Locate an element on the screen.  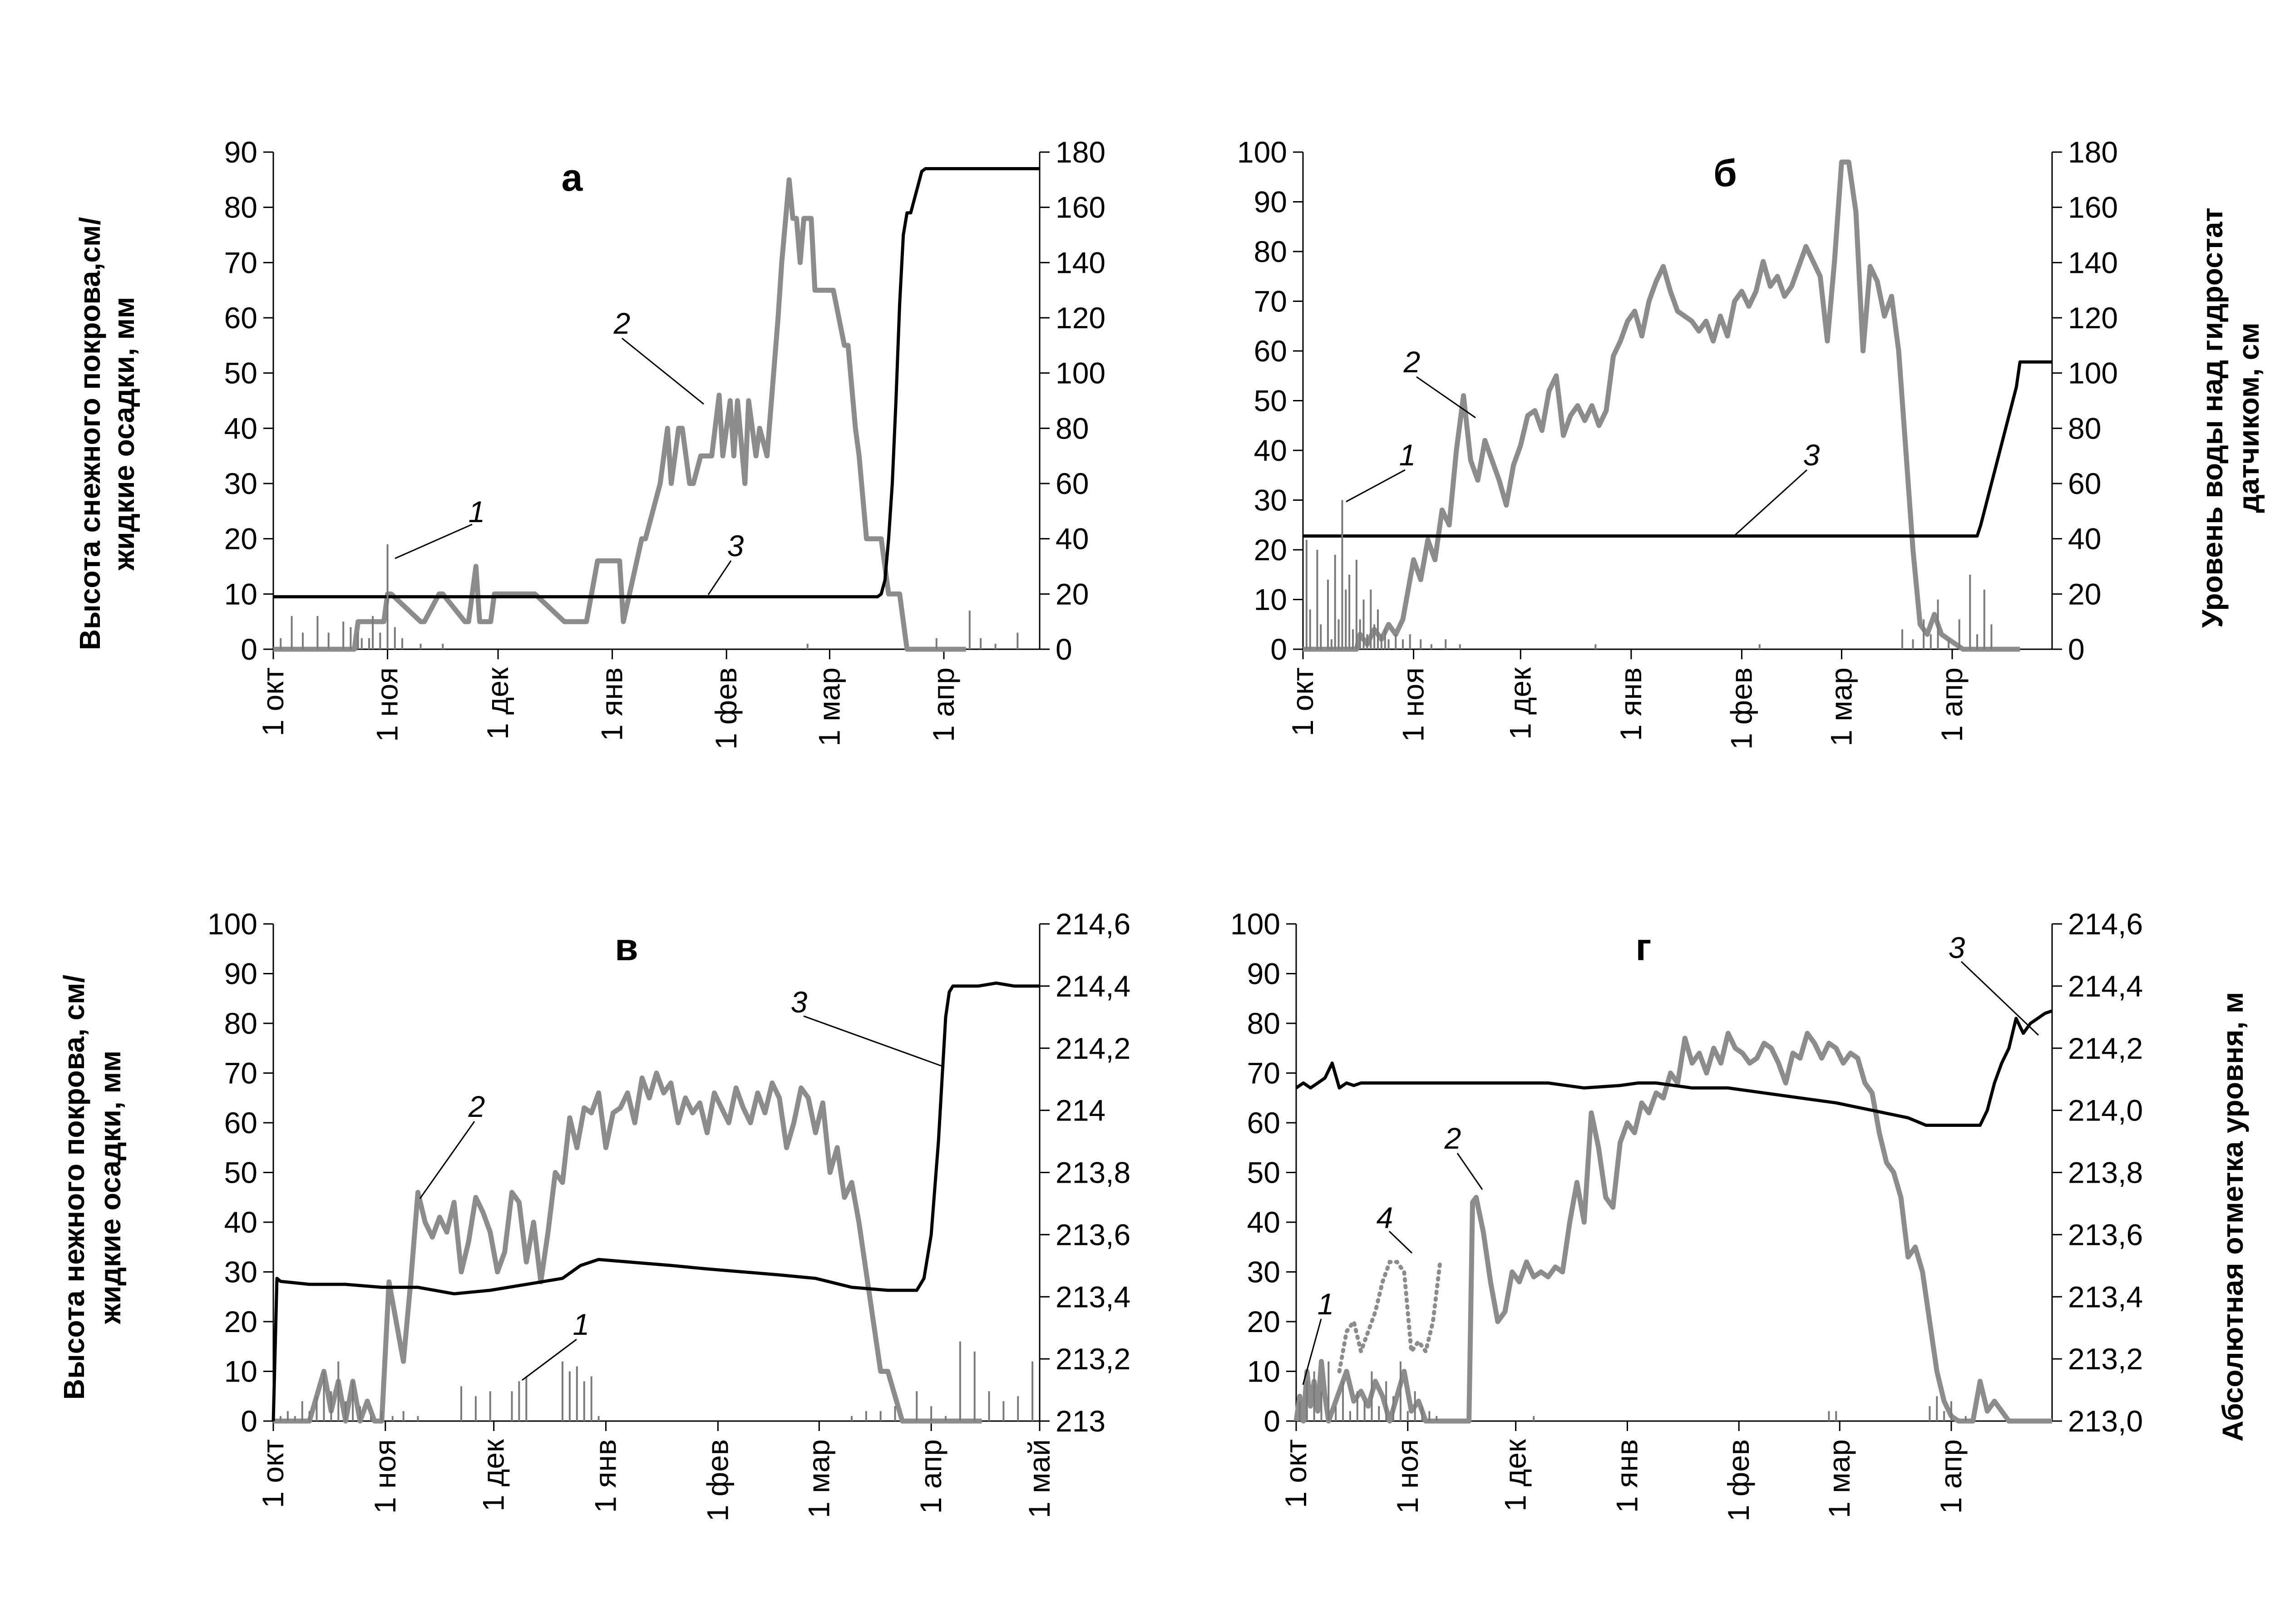
x-tick-label: 1 фев is located at coordinates (1738, 1480).